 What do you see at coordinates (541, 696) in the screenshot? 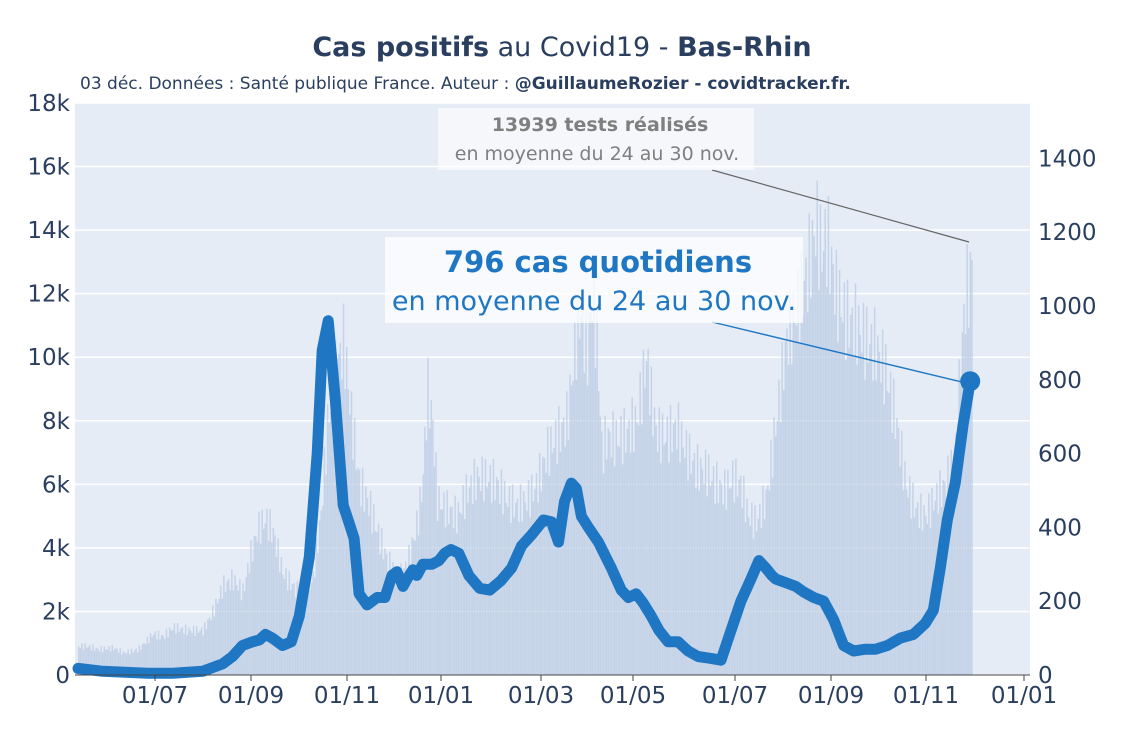
I see `x-tick-label: 01/03` at bounding box center [541, 696].